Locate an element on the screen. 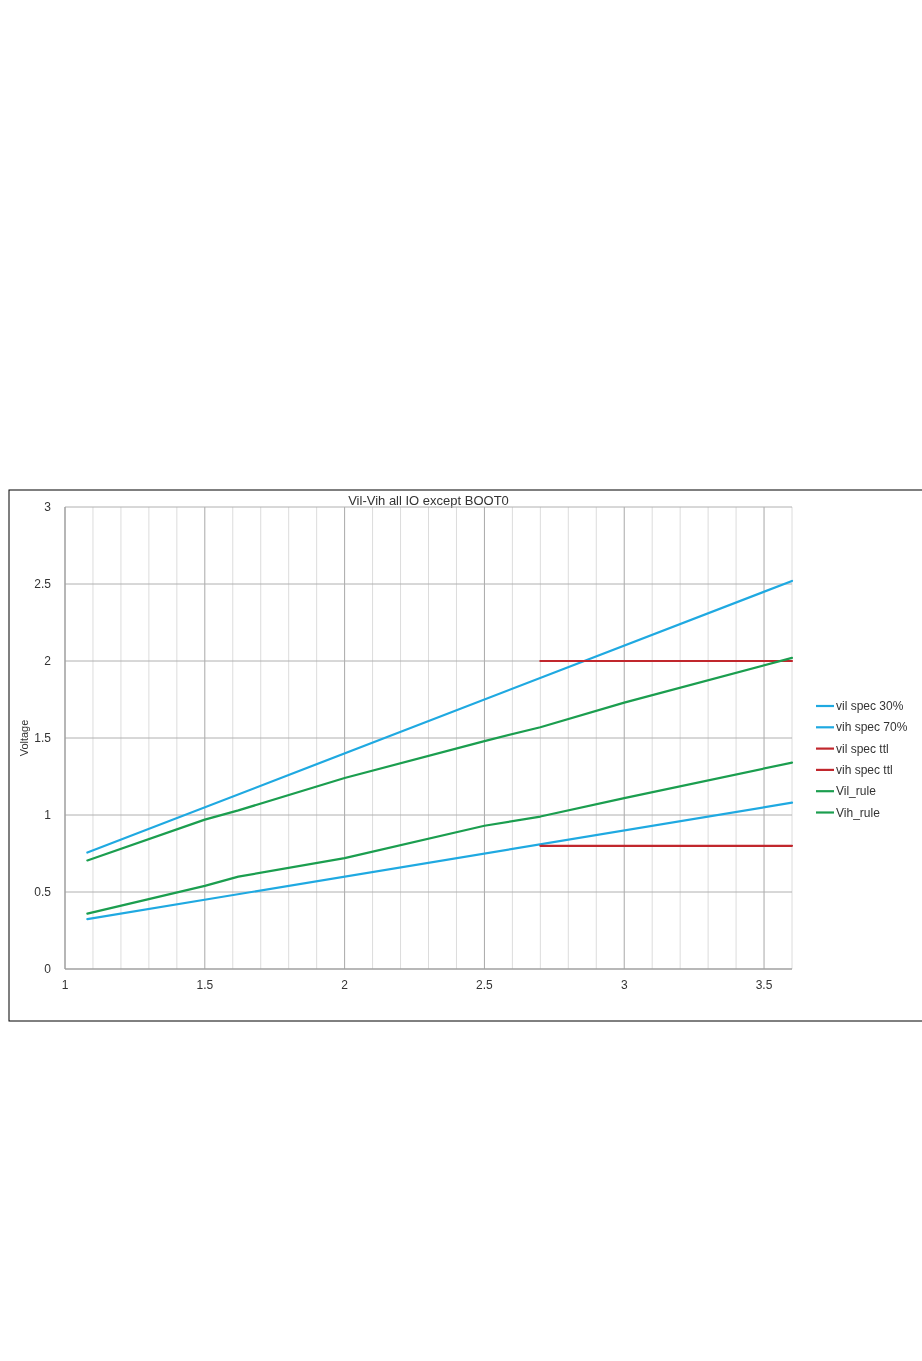 This screenshot has height=1361, width=922. y-tick-label: 0 is located at coordinates (48, 969).